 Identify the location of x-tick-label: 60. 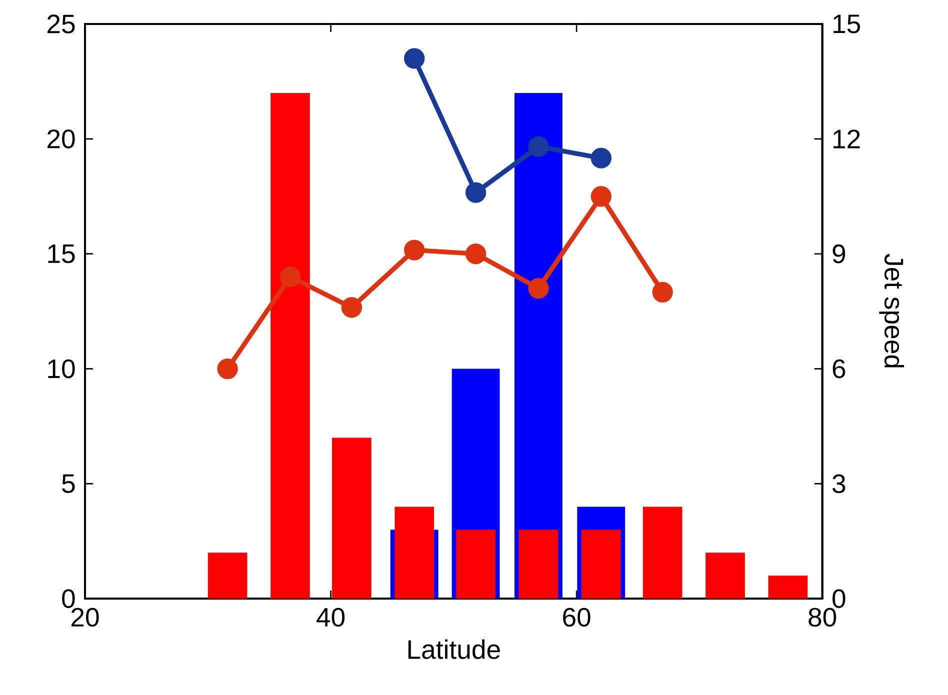
(576, 617).